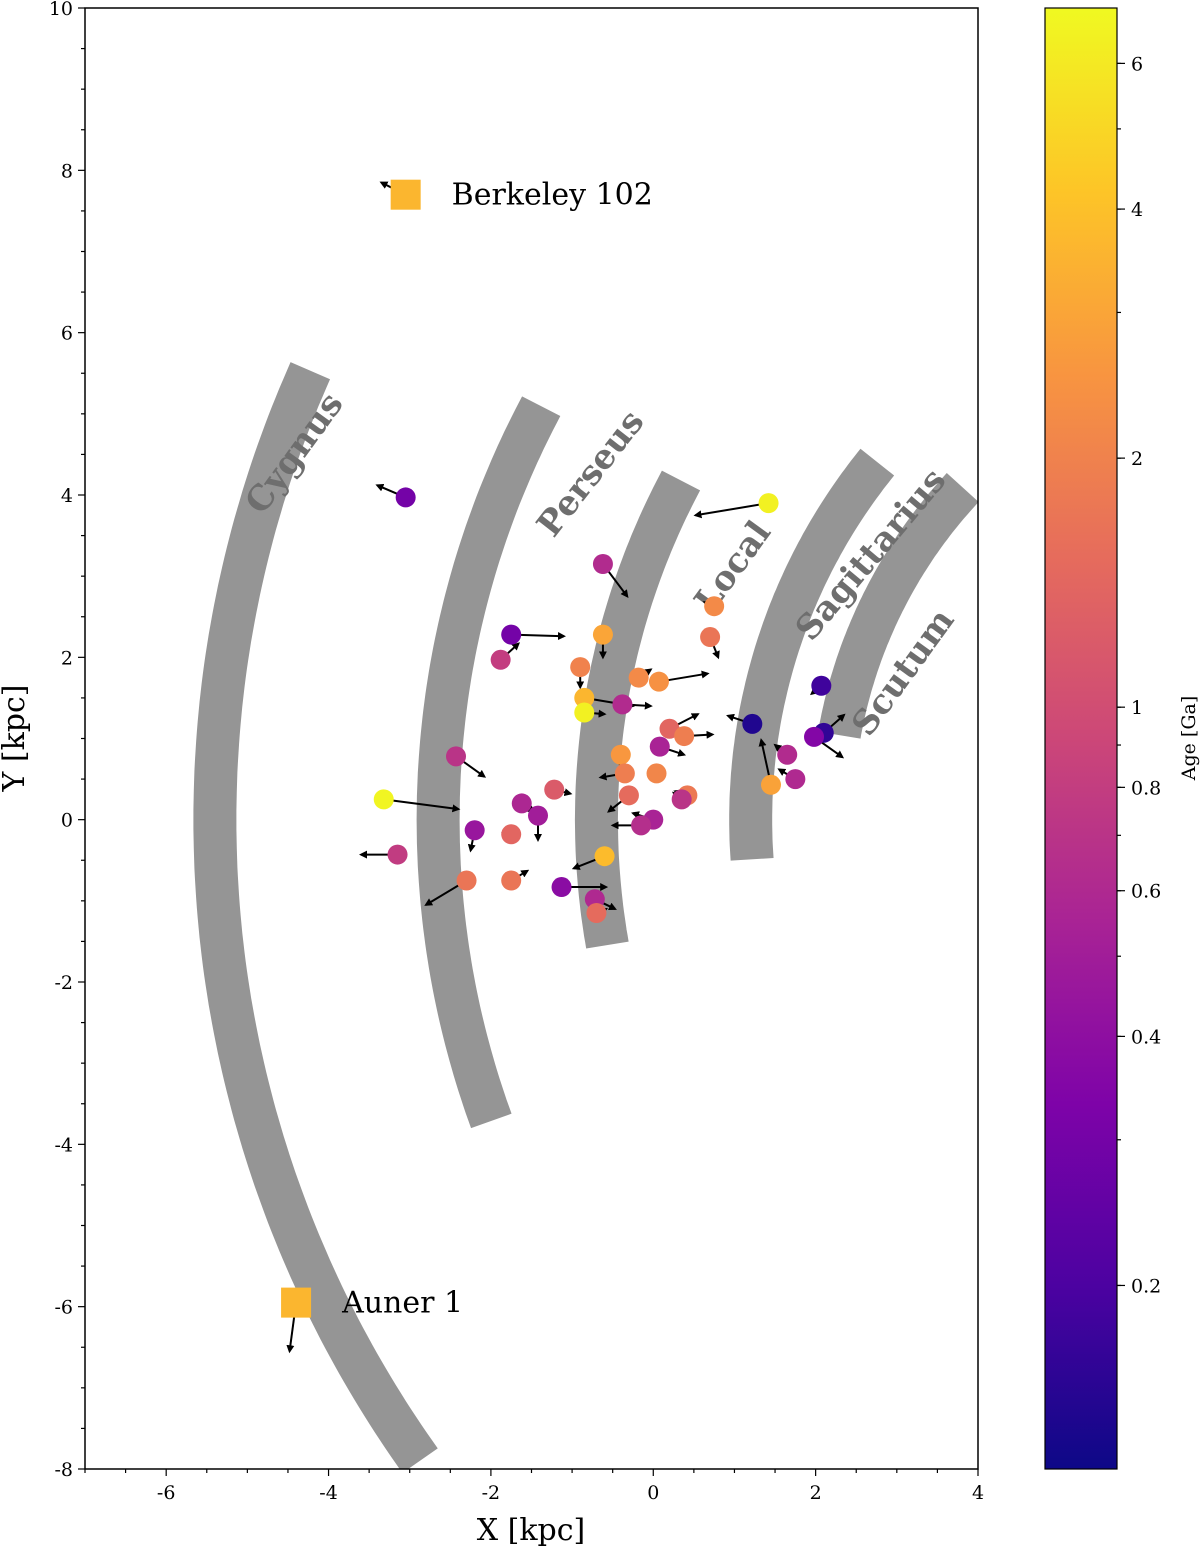 The image size is (1200, 1548). I want to click on arm-label-local: Local, so click(733, 567).